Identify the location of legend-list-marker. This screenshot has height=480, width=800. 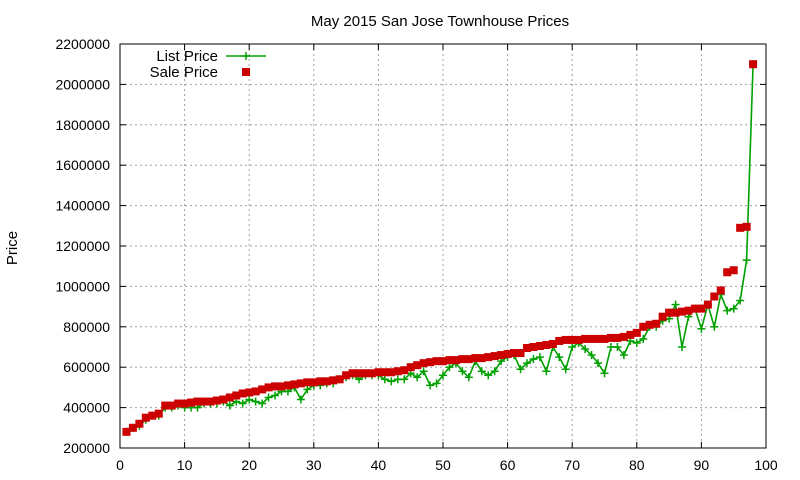
(246, 56).